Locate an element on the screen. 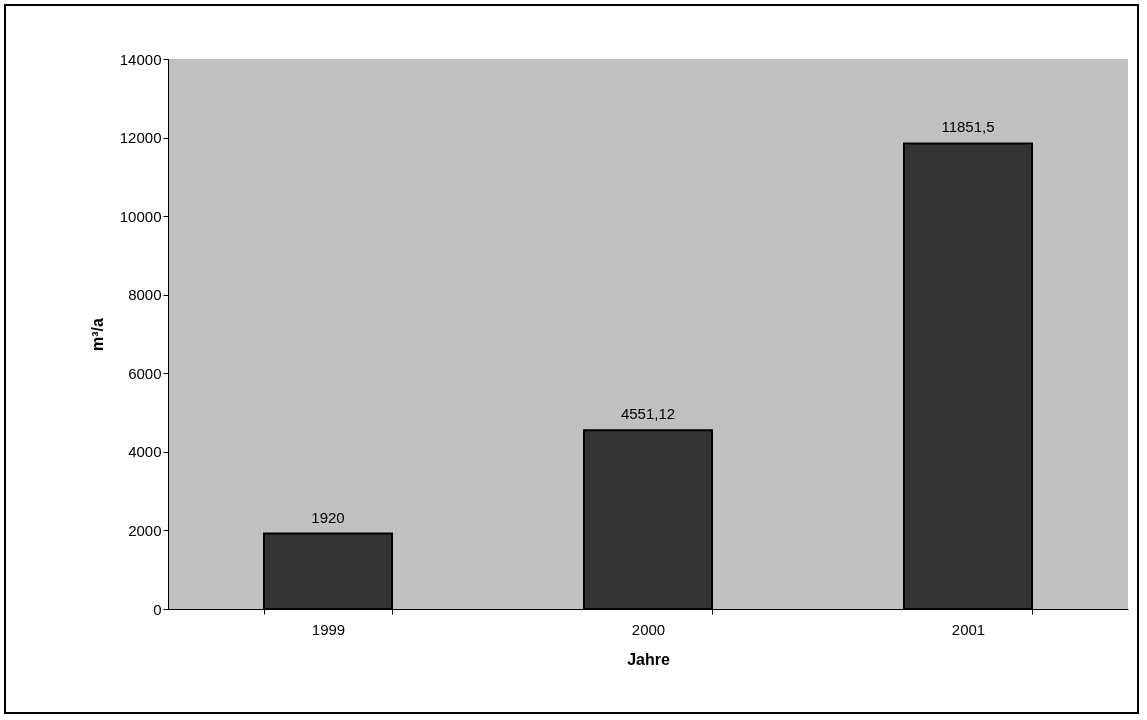  x-axis-title: Jahre is located at coordinates (648, 659).